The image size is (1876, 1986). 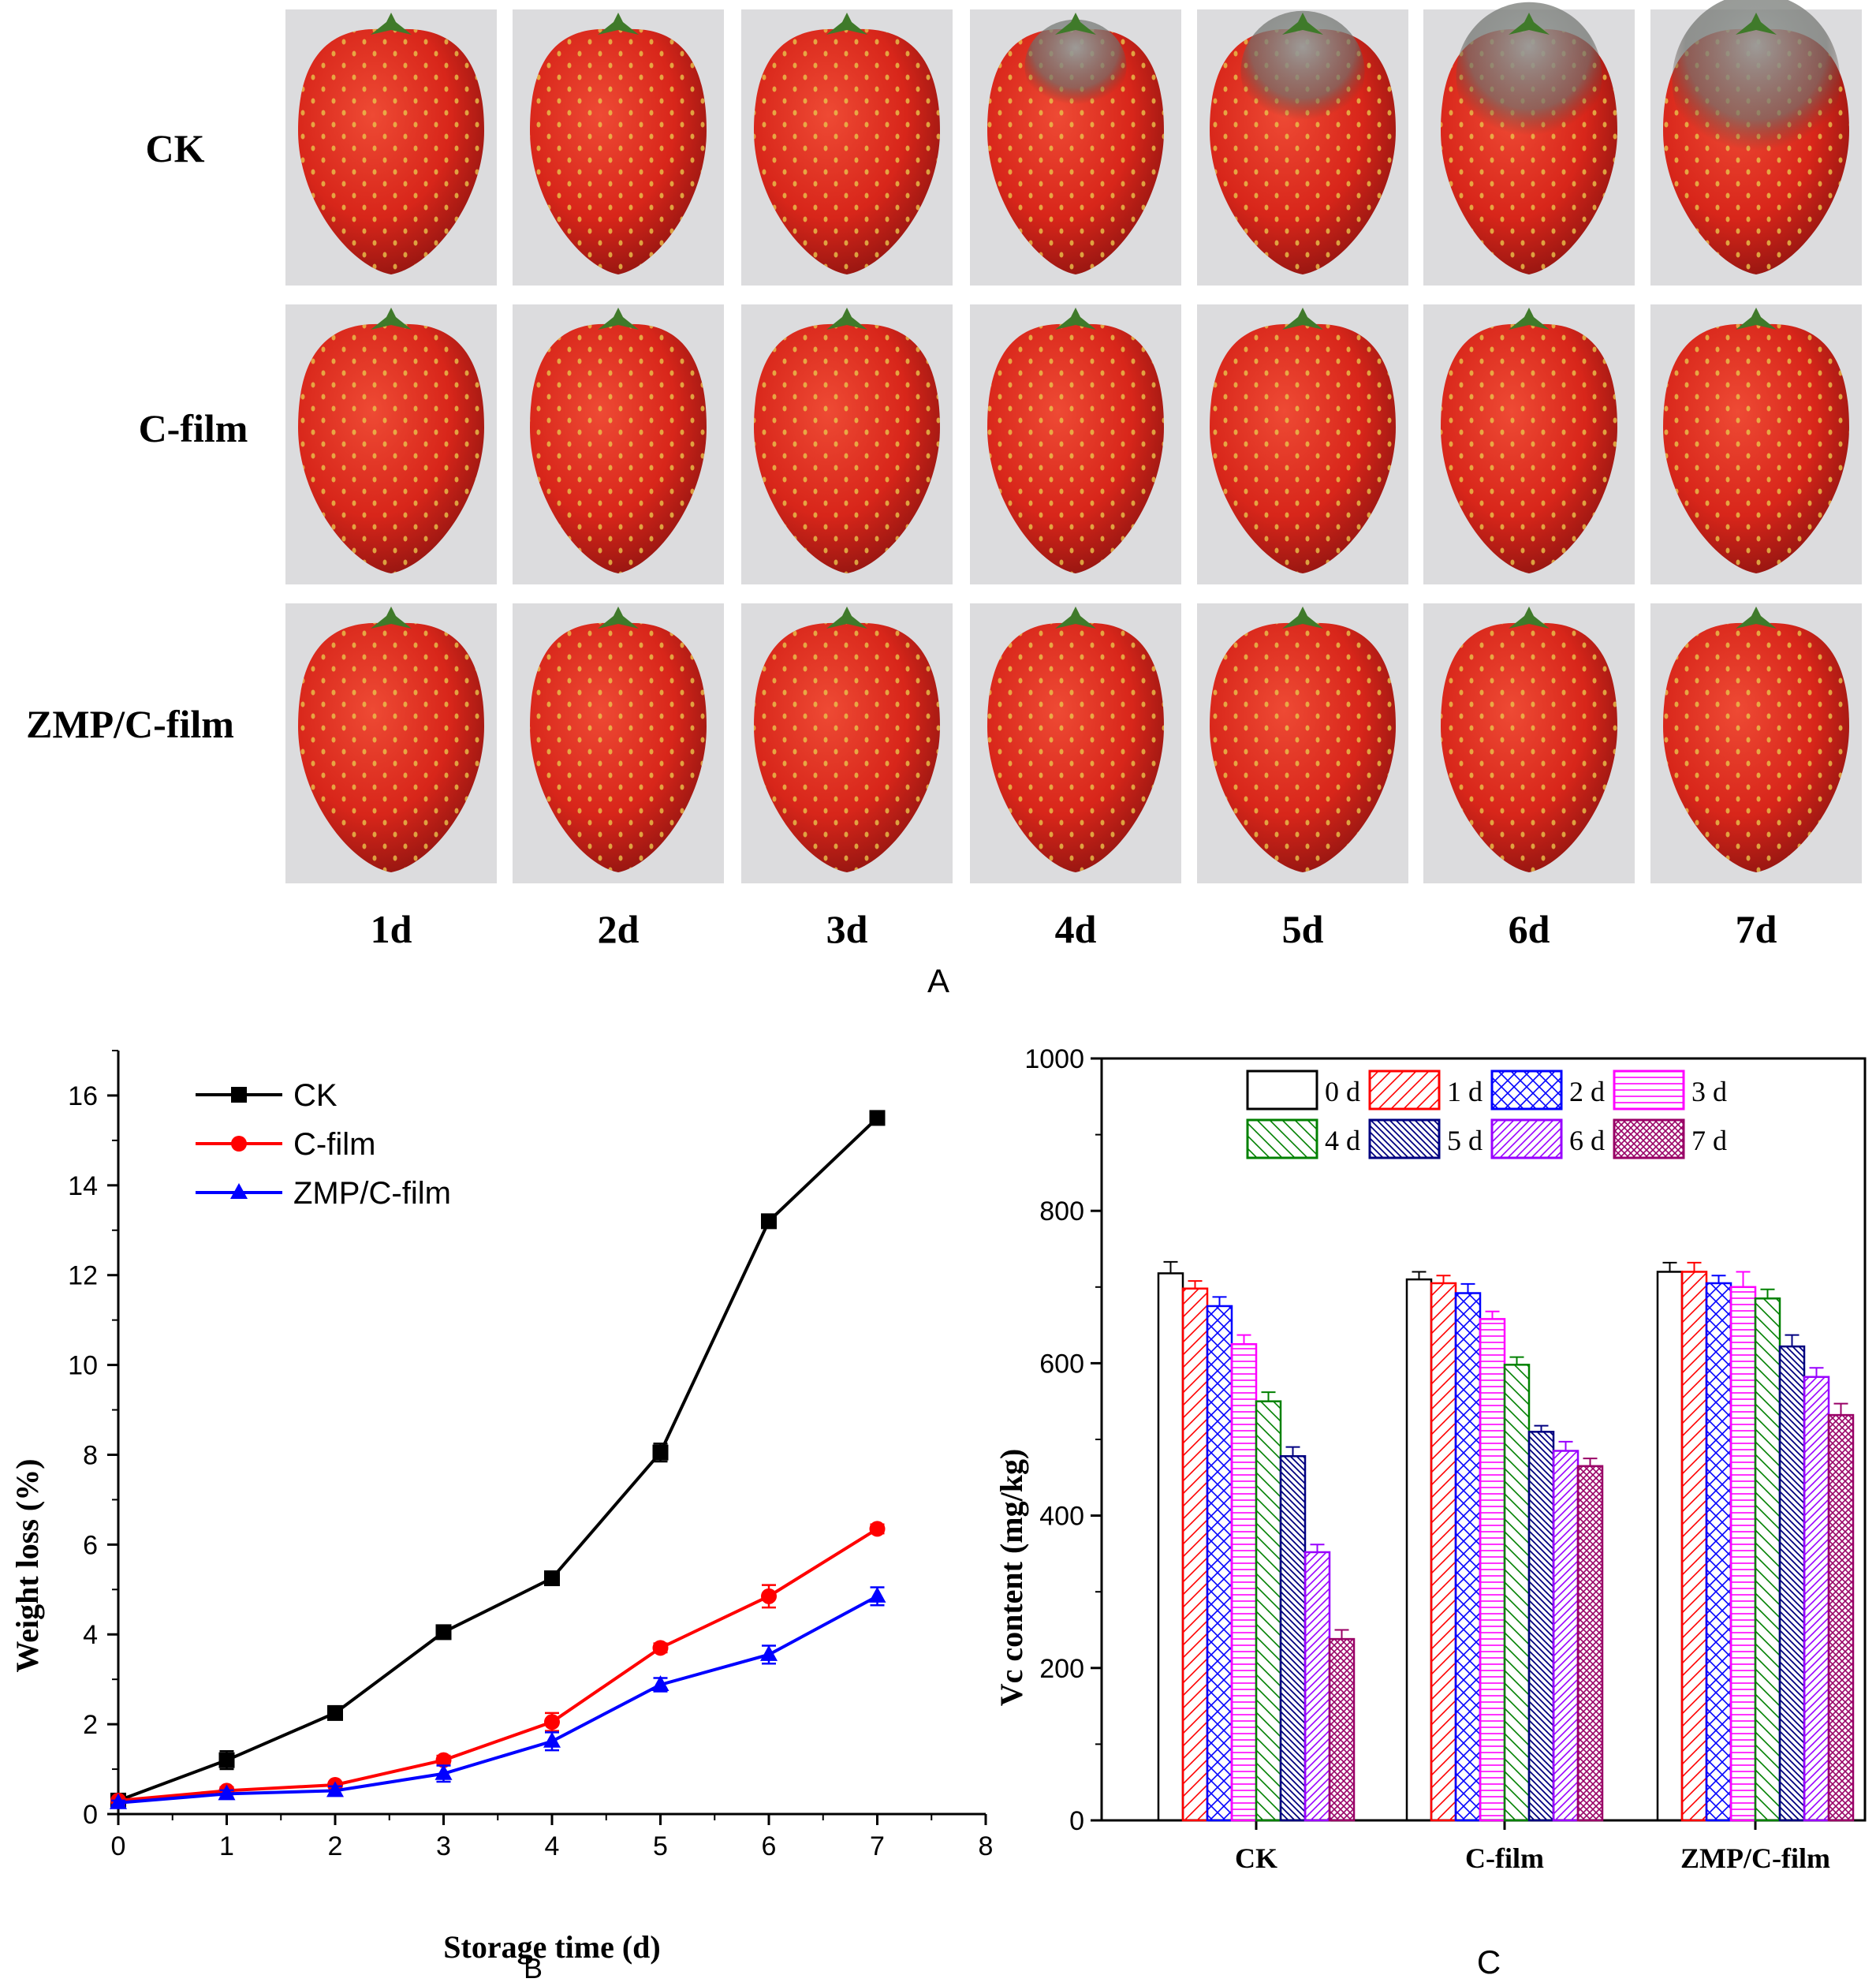 I want to click on legend-entry: 2 d, so click(x=1547, y=1090).